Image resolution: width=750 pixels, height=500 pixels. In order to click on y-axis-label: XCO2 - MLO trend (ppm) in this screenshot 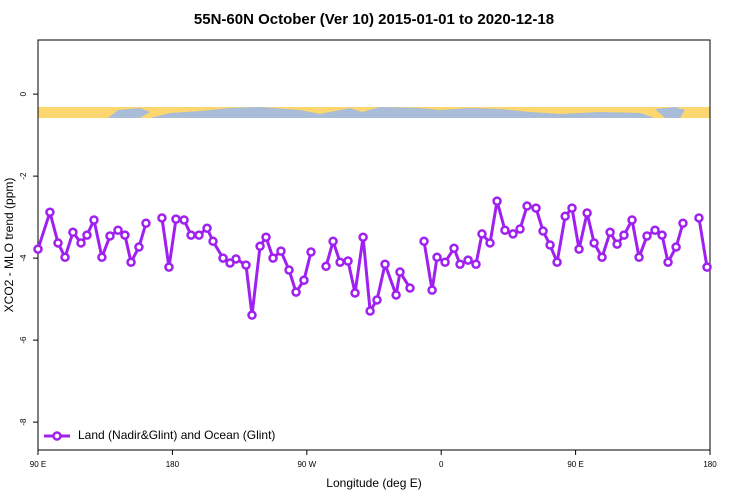, I will do `click(9, 245)`.